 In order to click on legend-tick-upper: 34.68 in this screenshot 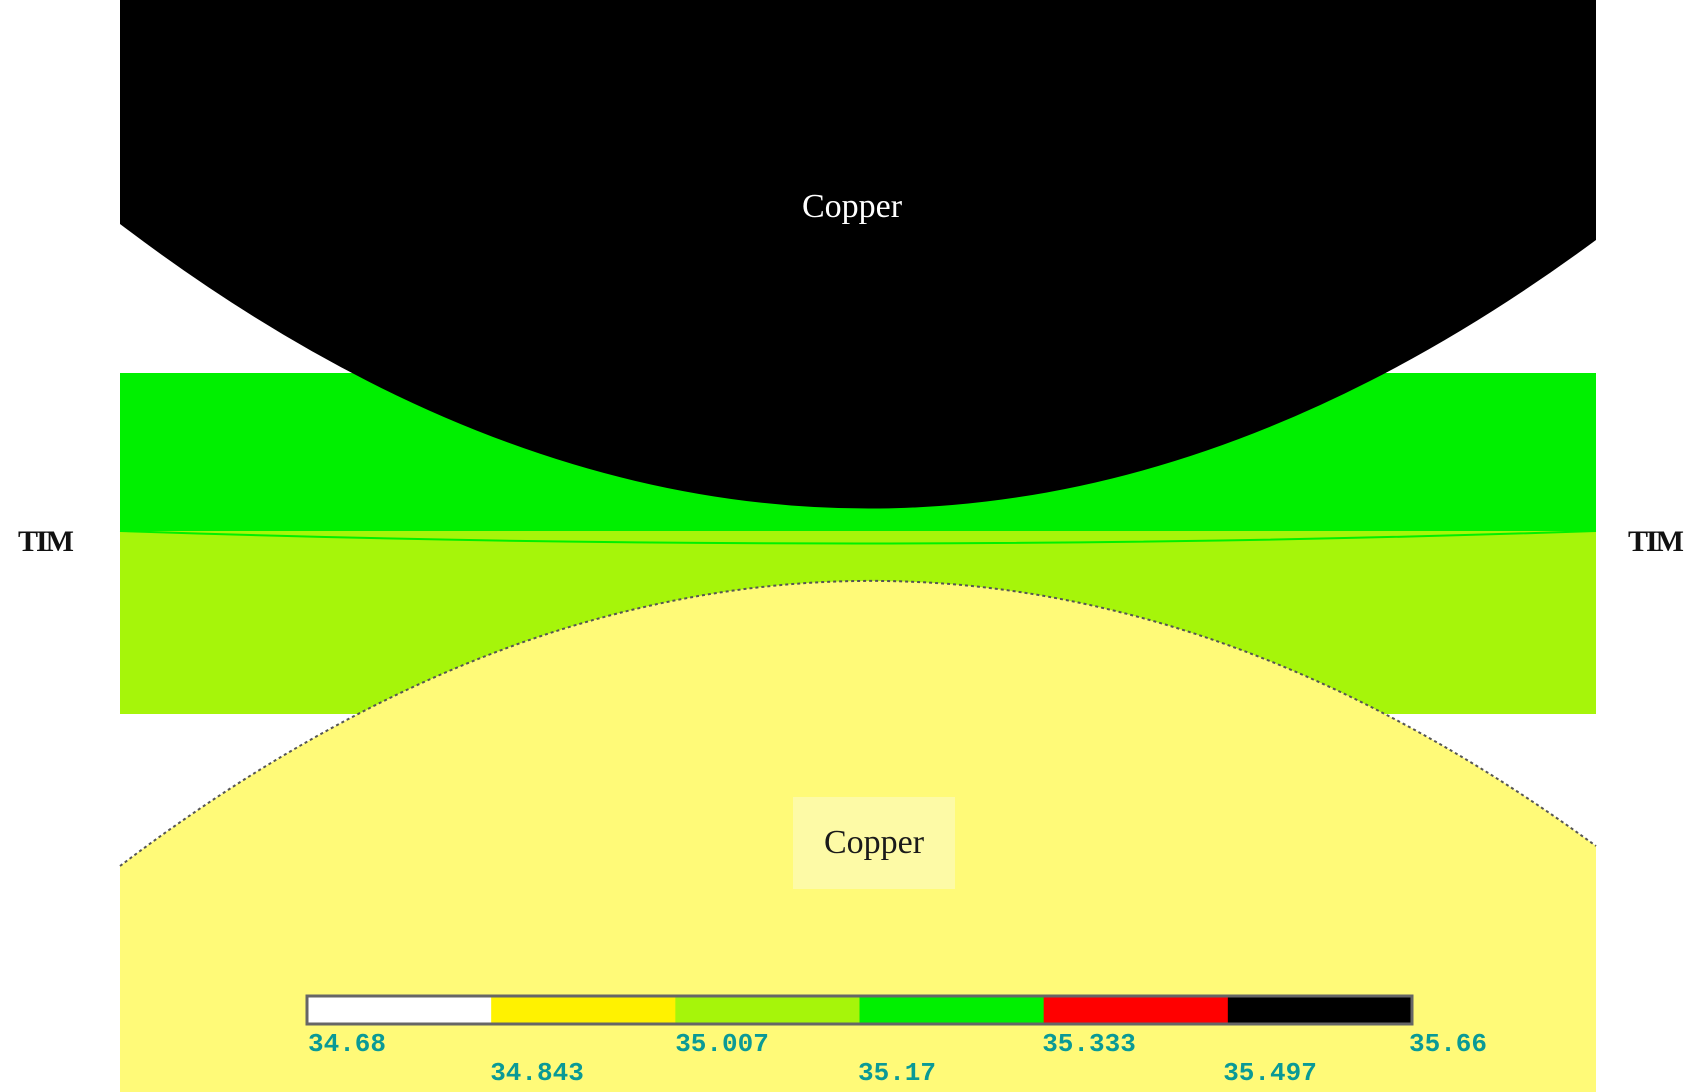, I will do `click(347, 1044)`.